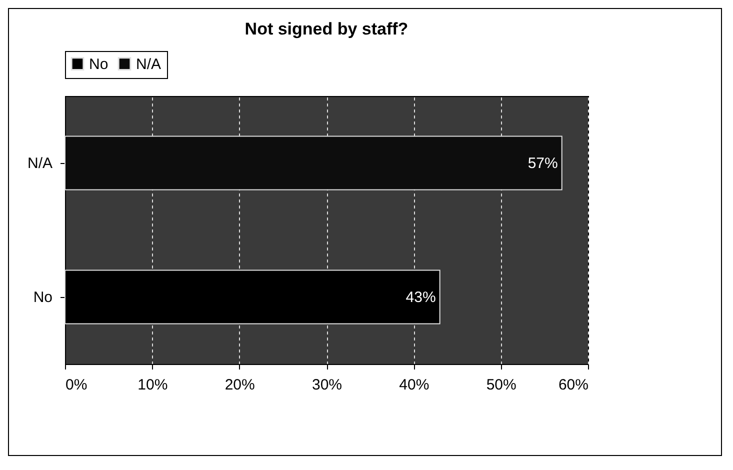 The width and height of the screenshot is (733, 470). I want to click on legend-label: N/A, so click(149, 64).